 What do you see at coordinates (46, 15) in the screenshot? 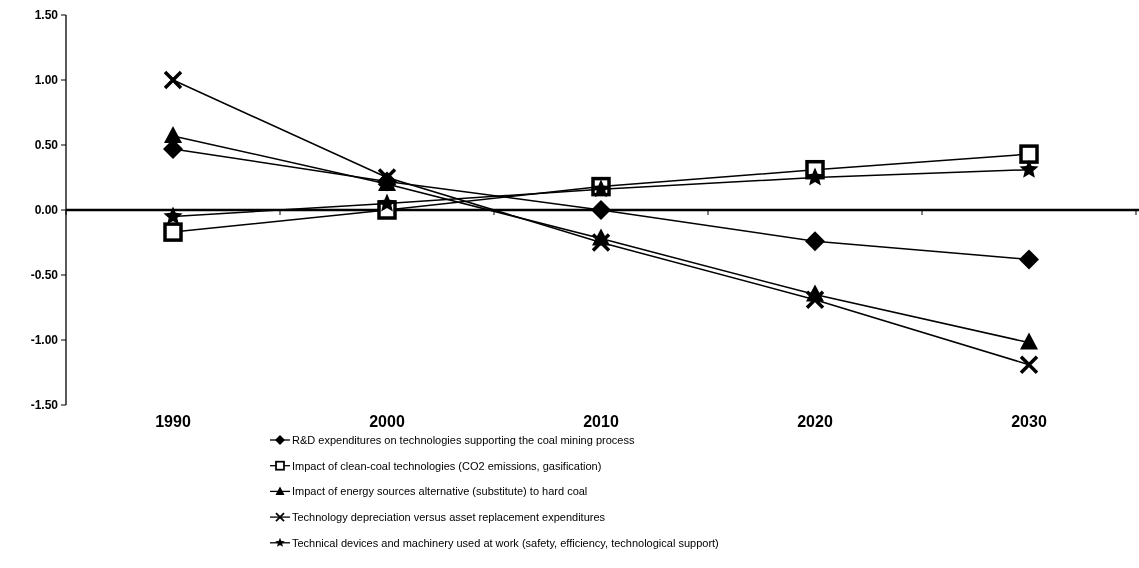
I see `y-tick-label: 1.50` at bounding box center [46, 15].